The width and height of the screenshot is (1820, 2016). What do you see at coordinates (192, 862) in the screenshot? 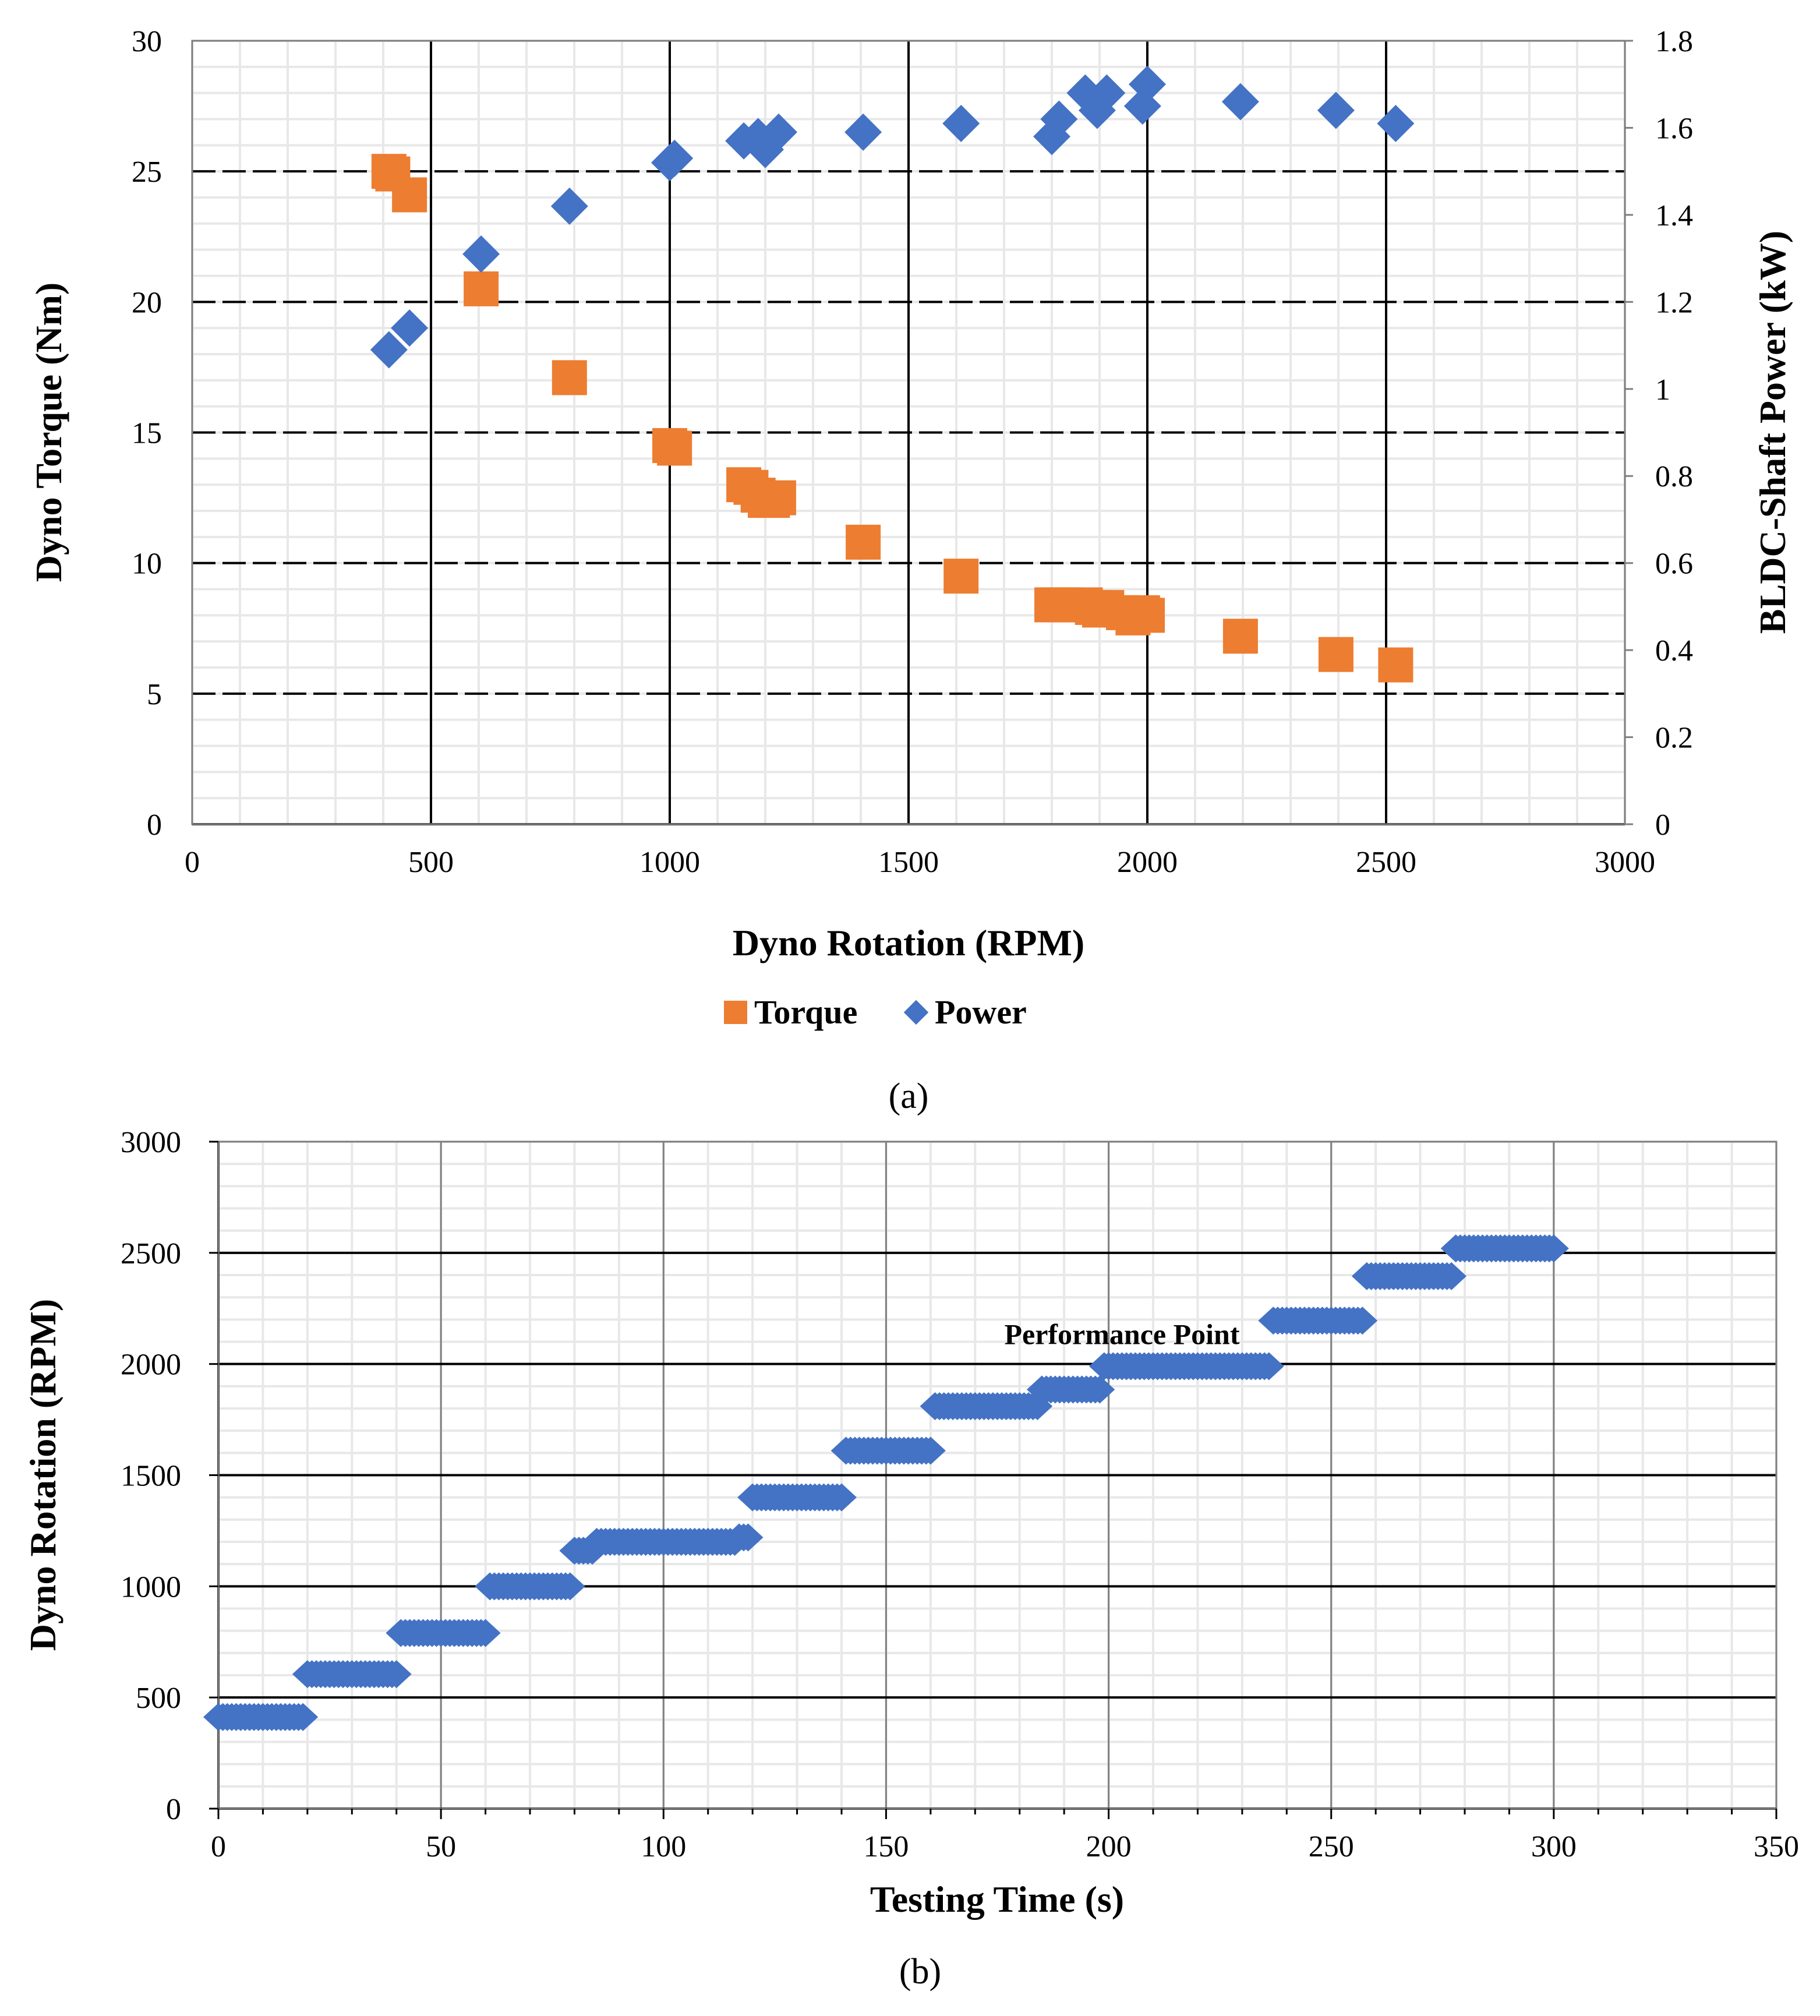
I see `panel-a-x-tick-label: 0` at bounding box center [192, 862].